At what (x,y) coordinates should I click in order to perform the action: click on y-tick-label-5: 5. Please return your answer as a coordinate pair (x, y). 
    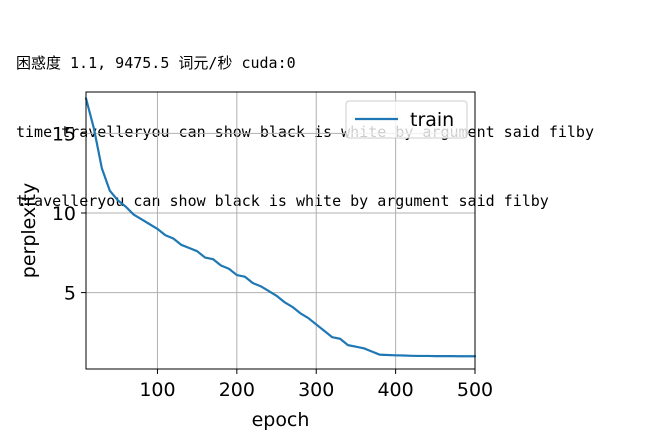
    Looking at the image, I should click on (70, 294).